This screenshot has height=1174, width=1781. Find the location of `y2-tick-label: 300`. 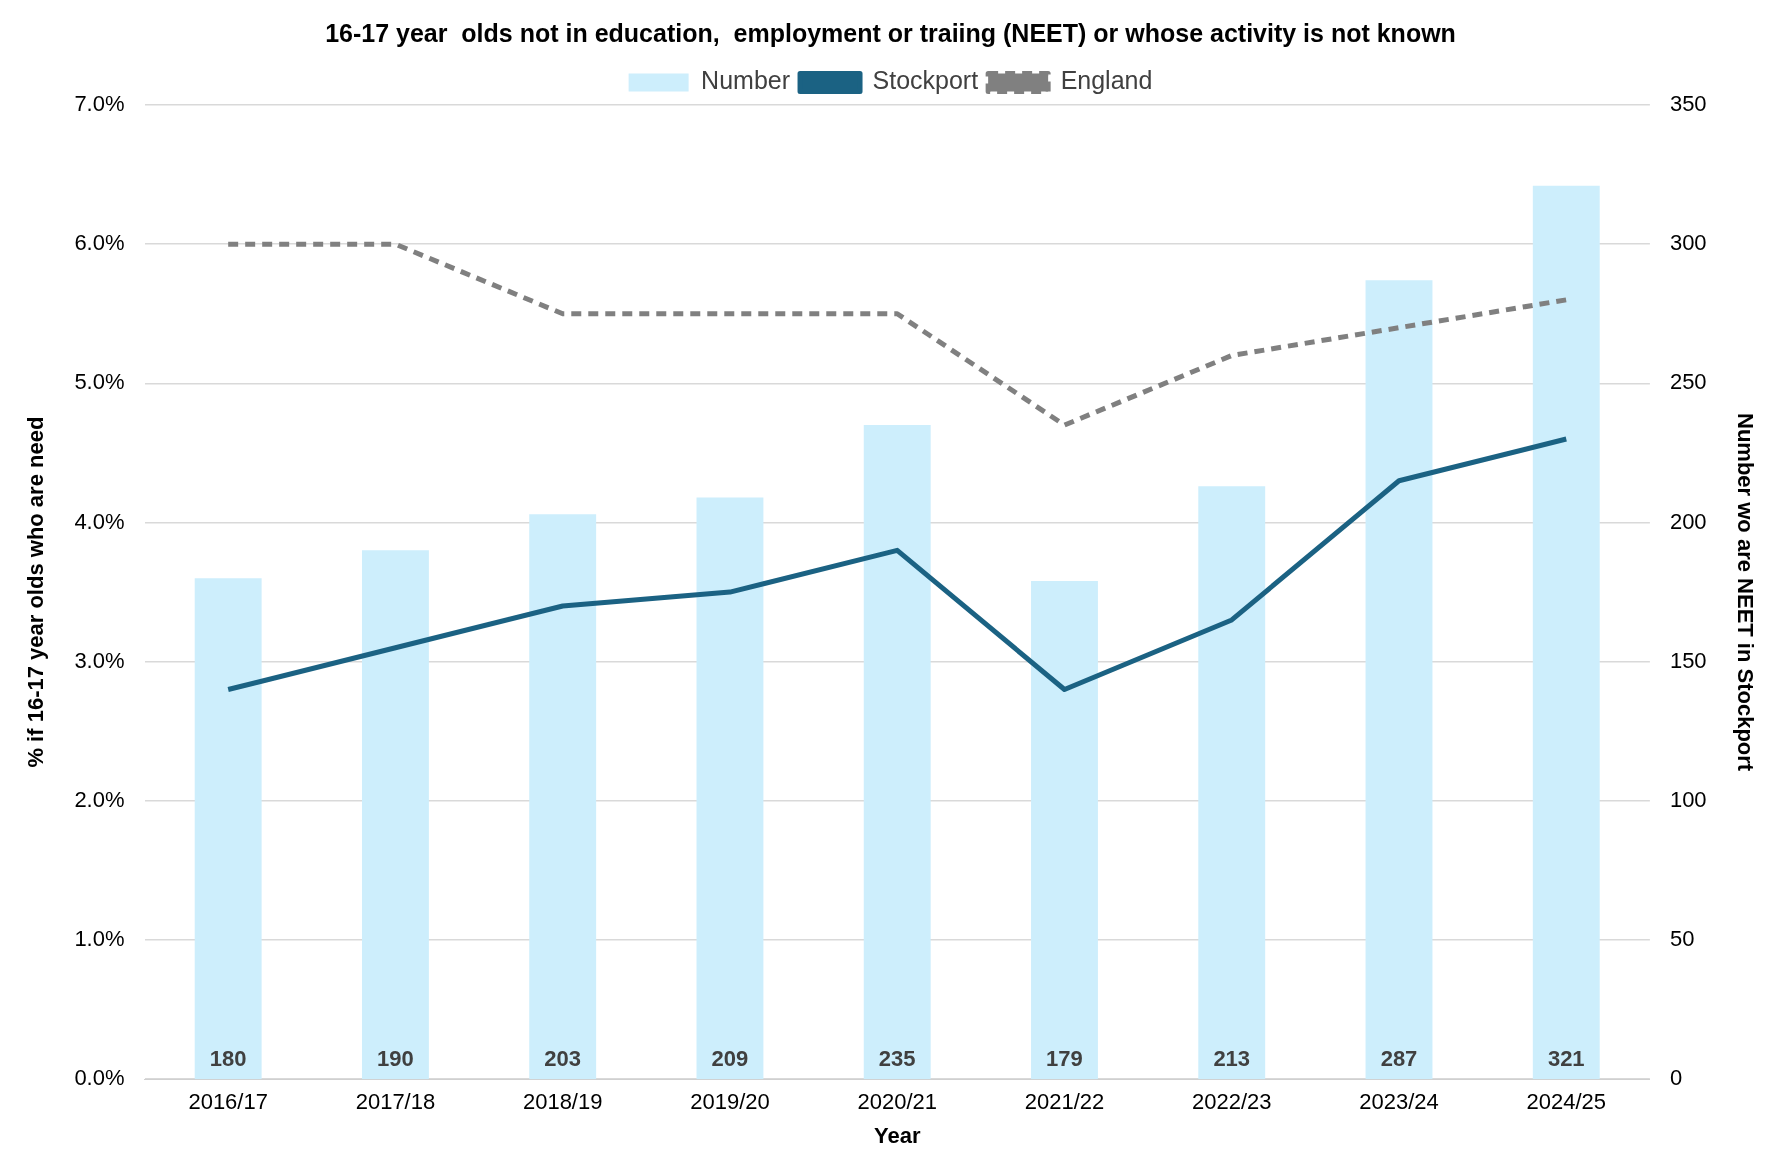

y2-tick-label: 300 is located at coordinates (1688, 243).